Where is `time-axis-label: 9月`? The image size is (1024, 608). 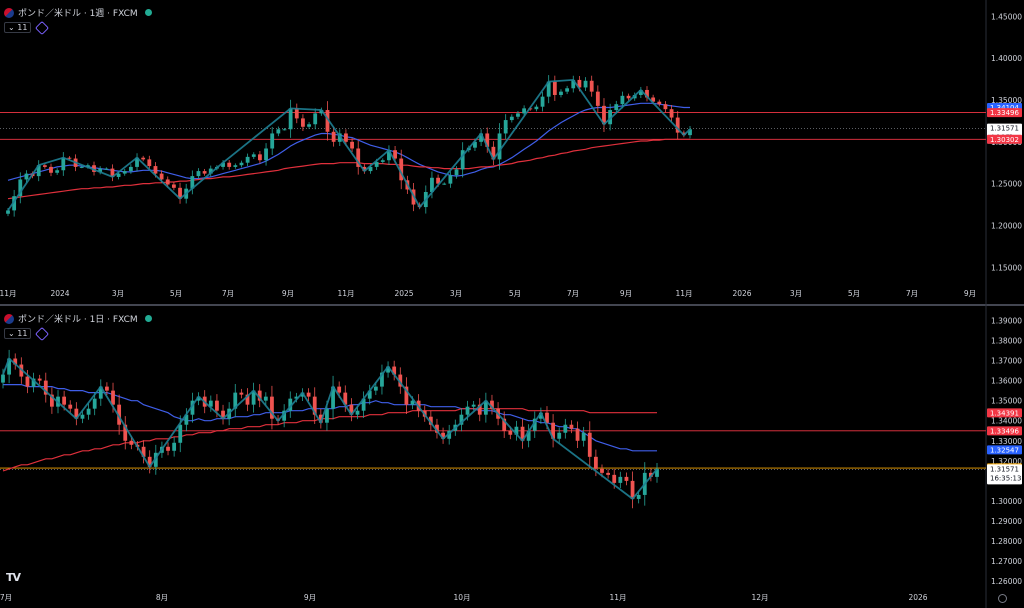 time-axis-label: 9月 is located at coordinates (310, 597).